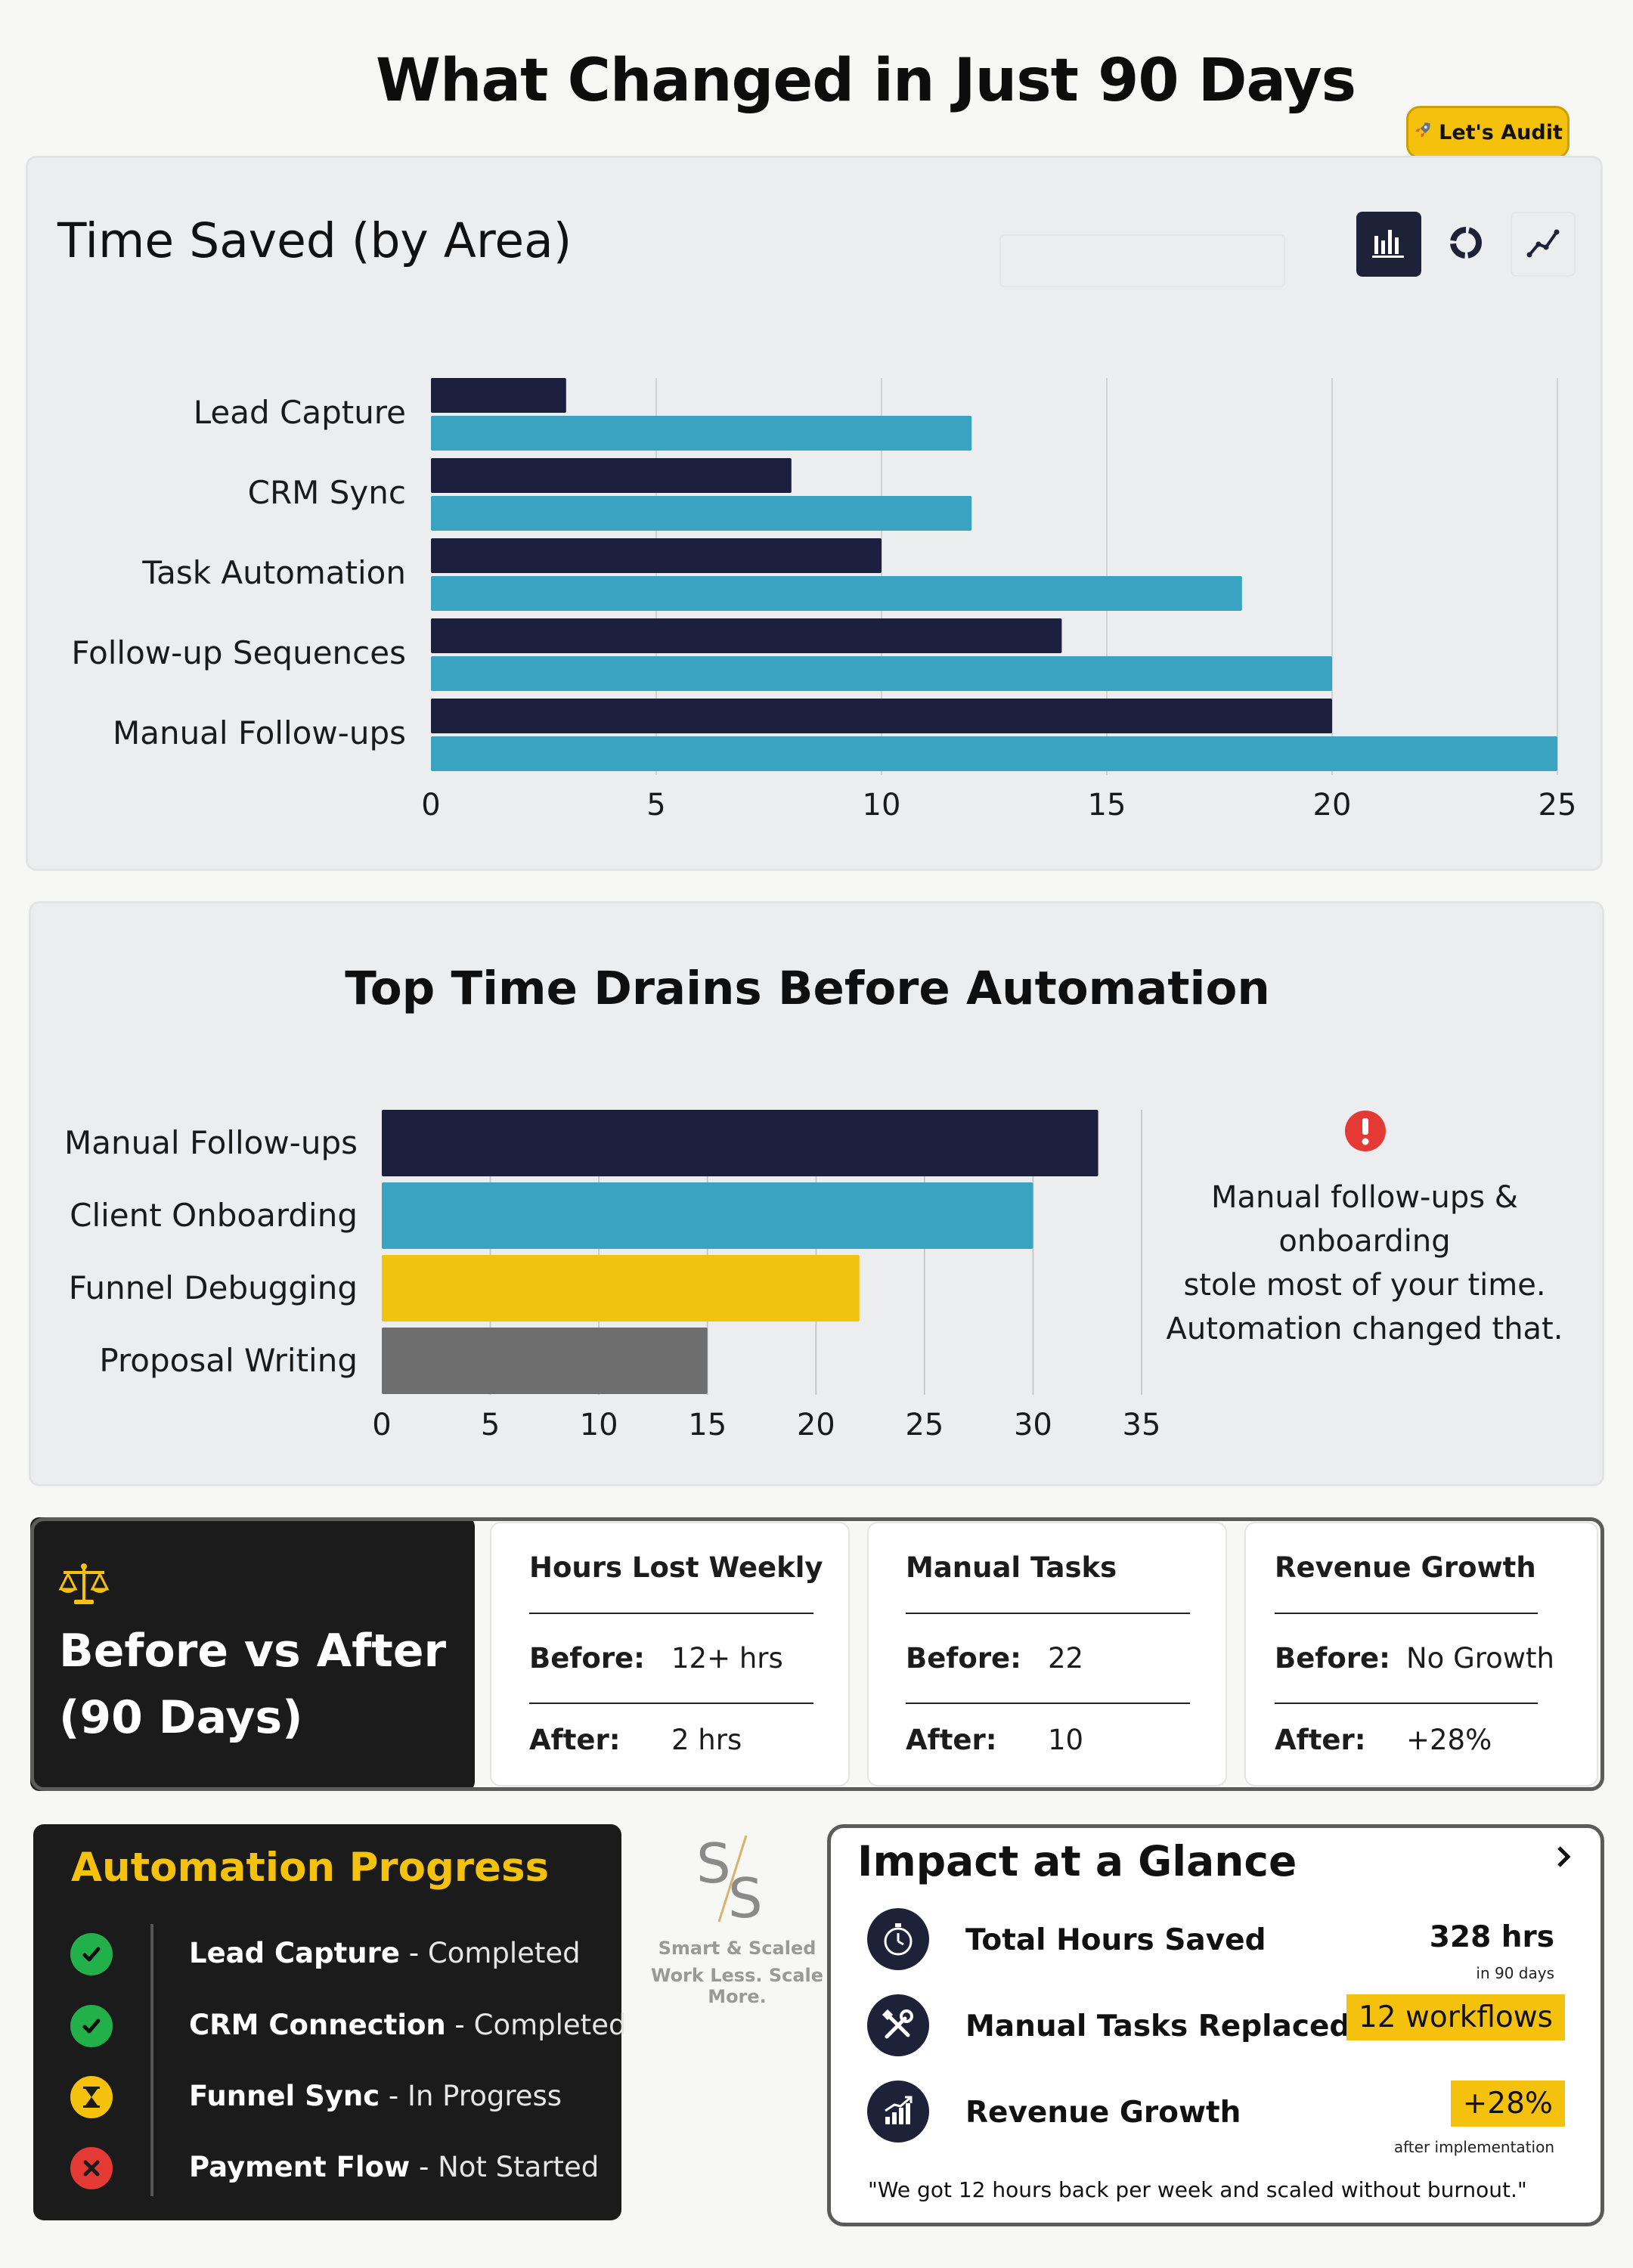 This screenshot has height=2268, width=1633. Describe the element at coordinates (737, 1948) in the screenshot. I see `brand-name: Smart & Scaled` at that location.